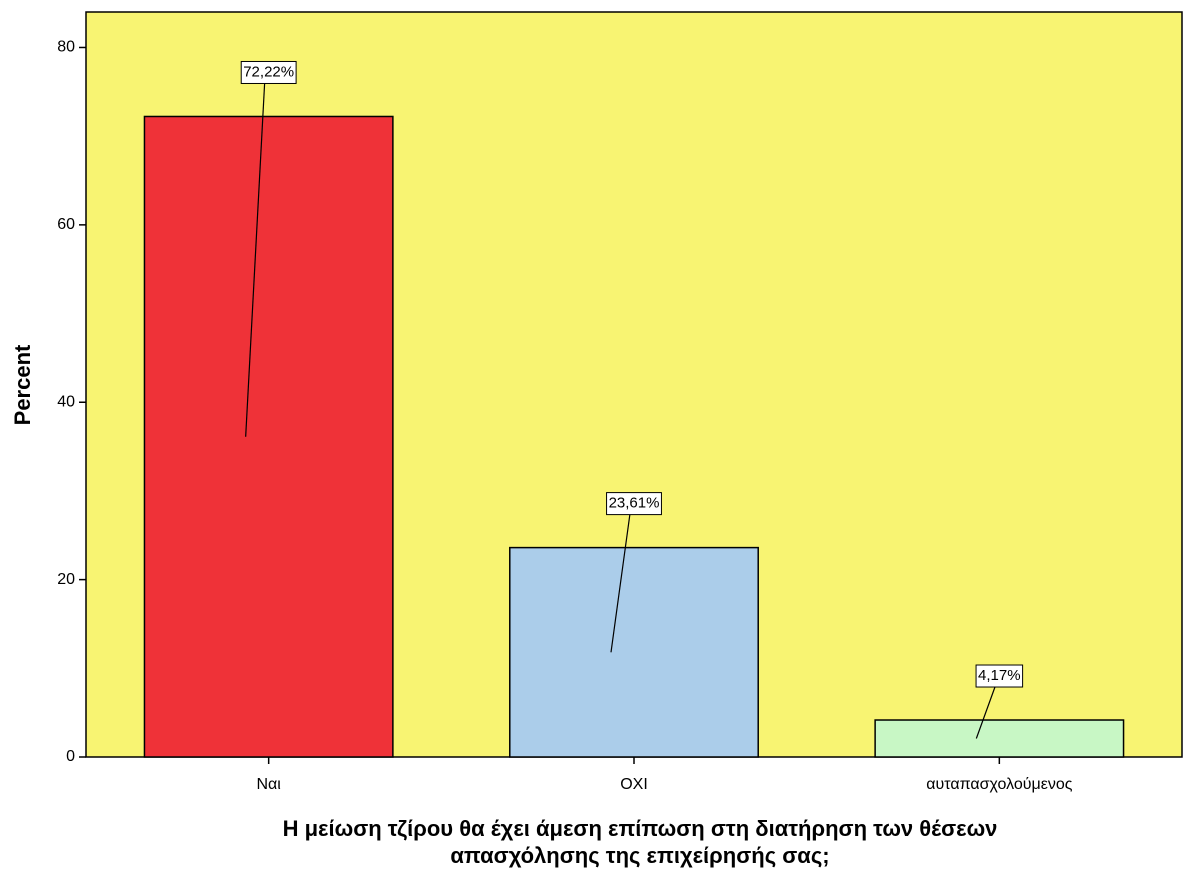 The width and height of the screenshot is (1197, 878). I want to click on x-tick-label: ΟΧΙ, so click(634, 784).